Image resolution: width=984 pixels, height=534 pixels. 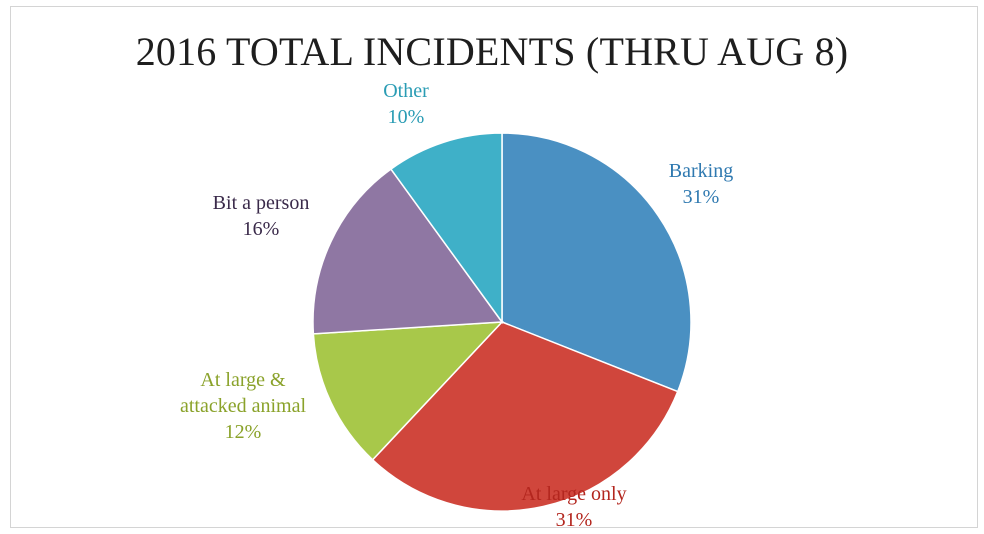 I want to click on slice-category-text: attacked animal, so click(x=243, y=406).